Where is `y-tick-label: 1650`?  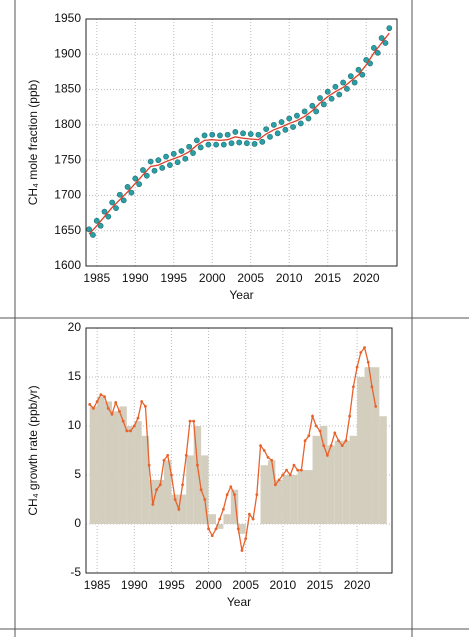 y-tick-label: 1650 is located at coordinates (67, 230).